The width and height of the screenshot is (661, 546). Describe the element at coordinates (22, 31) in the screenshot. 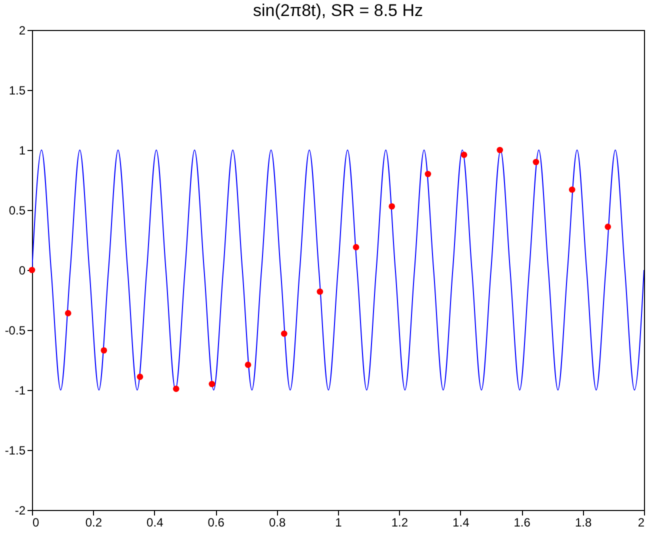

I see `y-tick-label: 2` at that location.